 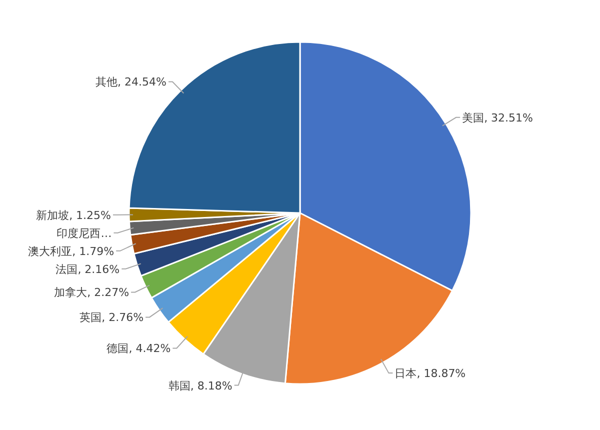 What do you see at coordinates (441, 373) in the screenshot?
I see `data-label: , 18.87%` at bounding box center [441, 373].